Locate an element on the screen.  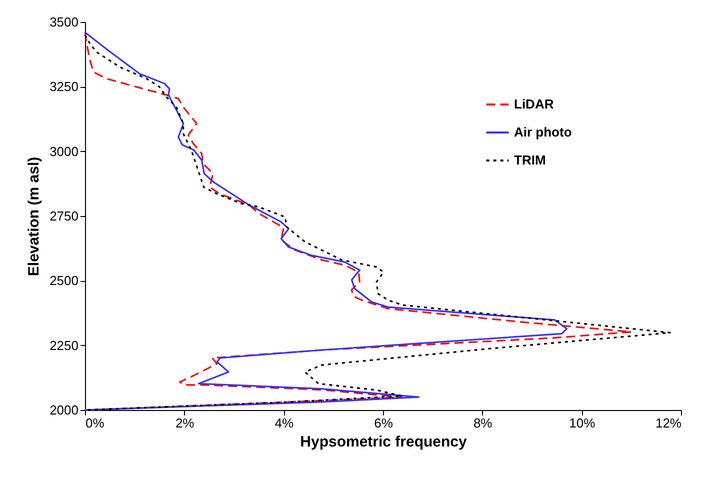
y-tick-label: 3250 is located at coordinates (64, 86).